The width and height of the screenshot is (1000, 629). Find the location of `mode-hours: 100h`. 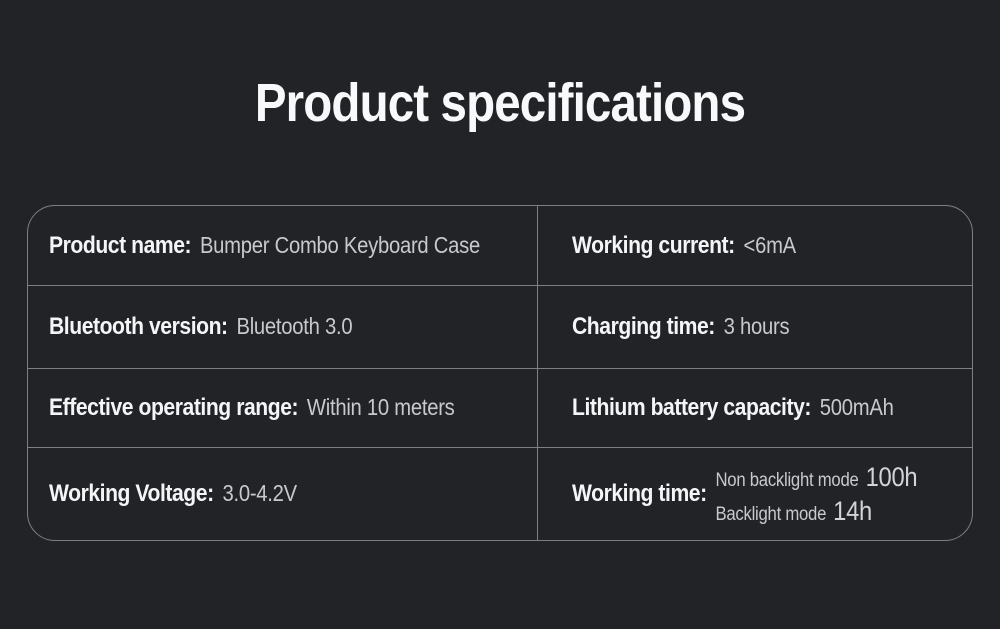

mode-hours: 100h is located at coordinates (891, 476).